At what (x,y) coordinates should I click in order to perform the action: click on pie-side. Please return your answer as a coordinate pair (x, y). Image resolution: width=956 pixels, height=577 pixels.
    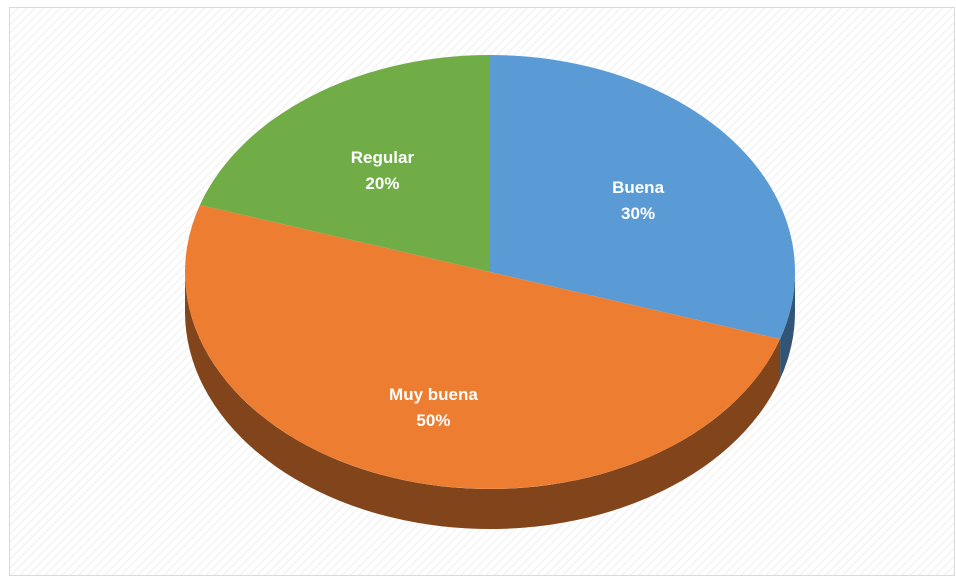
    Looking at the image, I should click on (787, 326).